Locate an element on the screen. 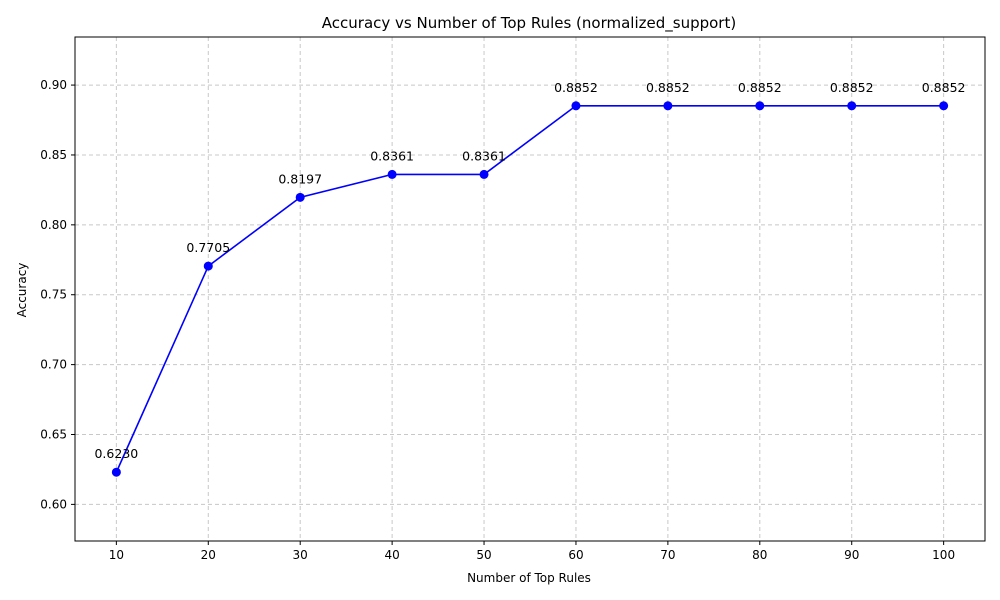 This screenshot has height=600, width=1000. x-axis-label: Number of Top Rules is located at coordinates (529, 578).